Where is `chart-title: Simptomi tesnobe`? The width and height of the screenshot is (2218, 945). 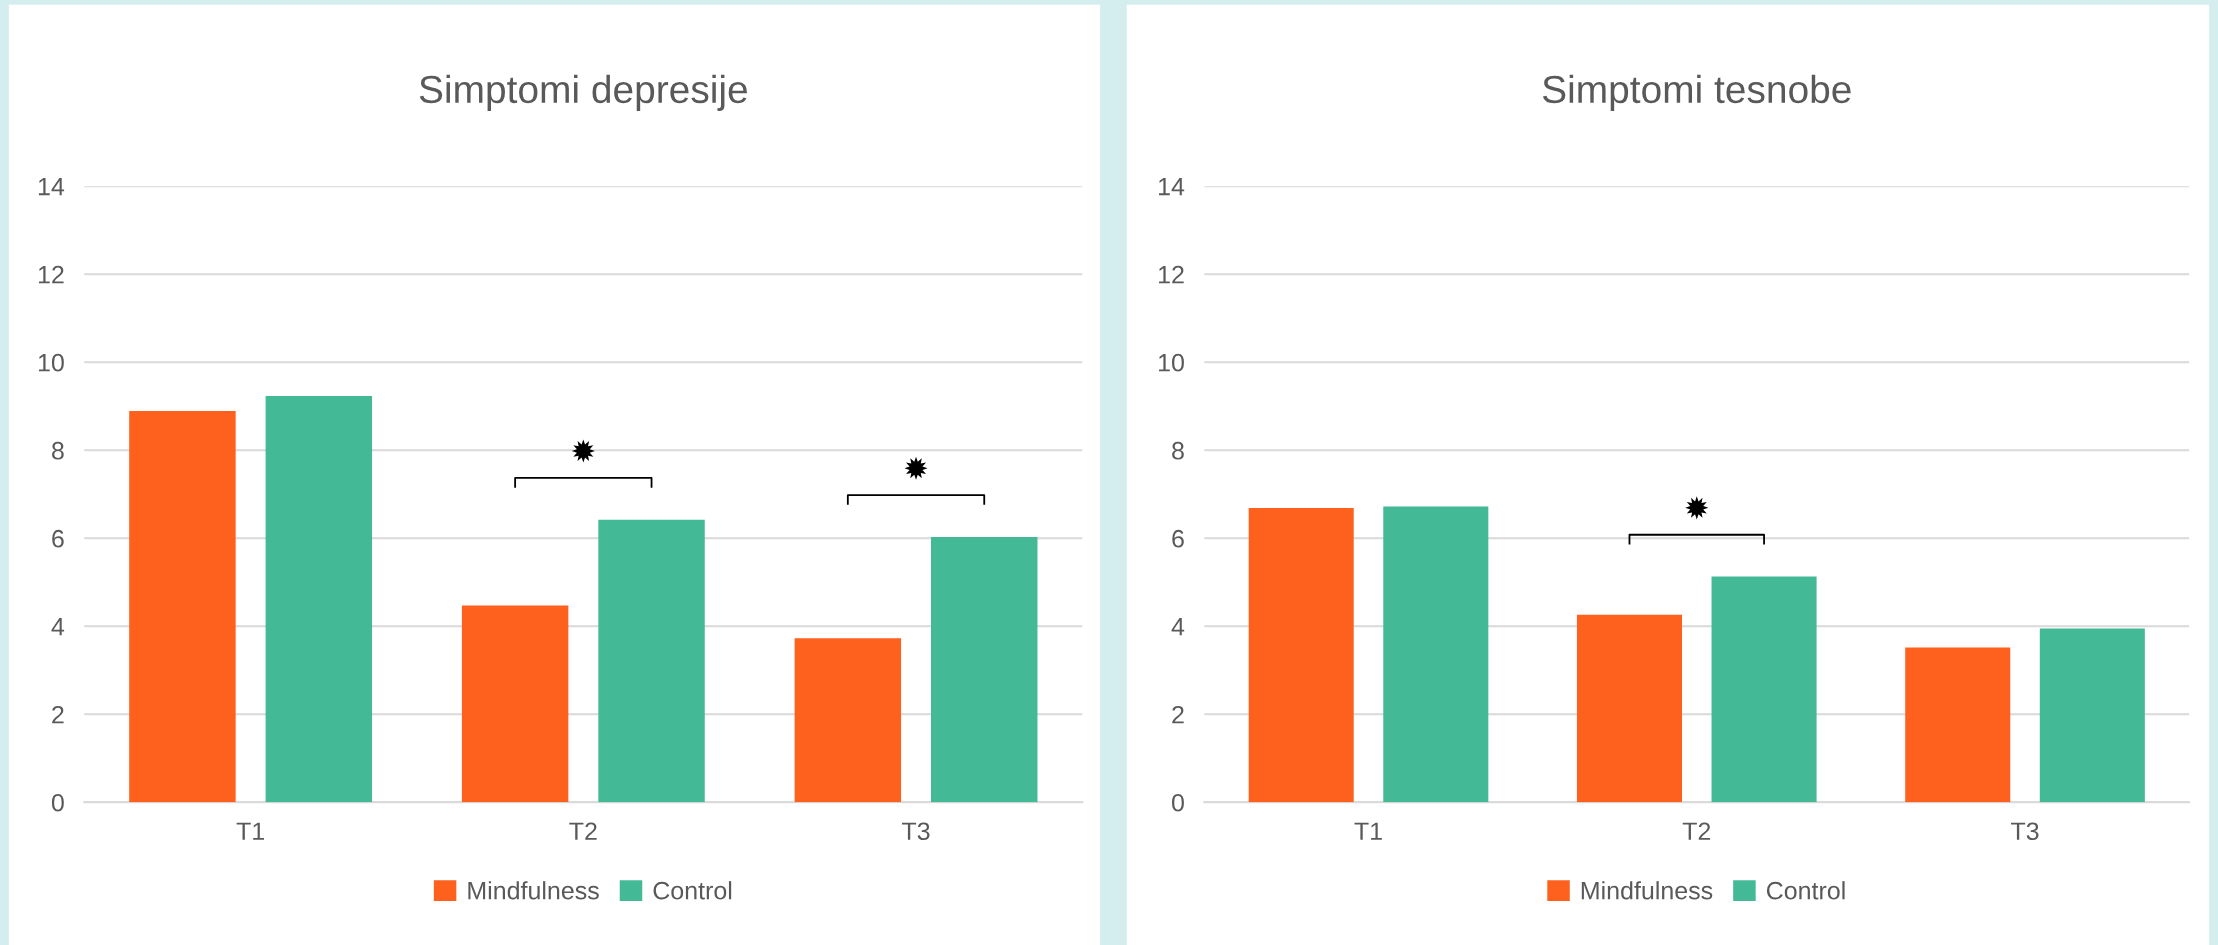
chart-title: Simptomi tesnobe is located at coordinates (1696, 92).